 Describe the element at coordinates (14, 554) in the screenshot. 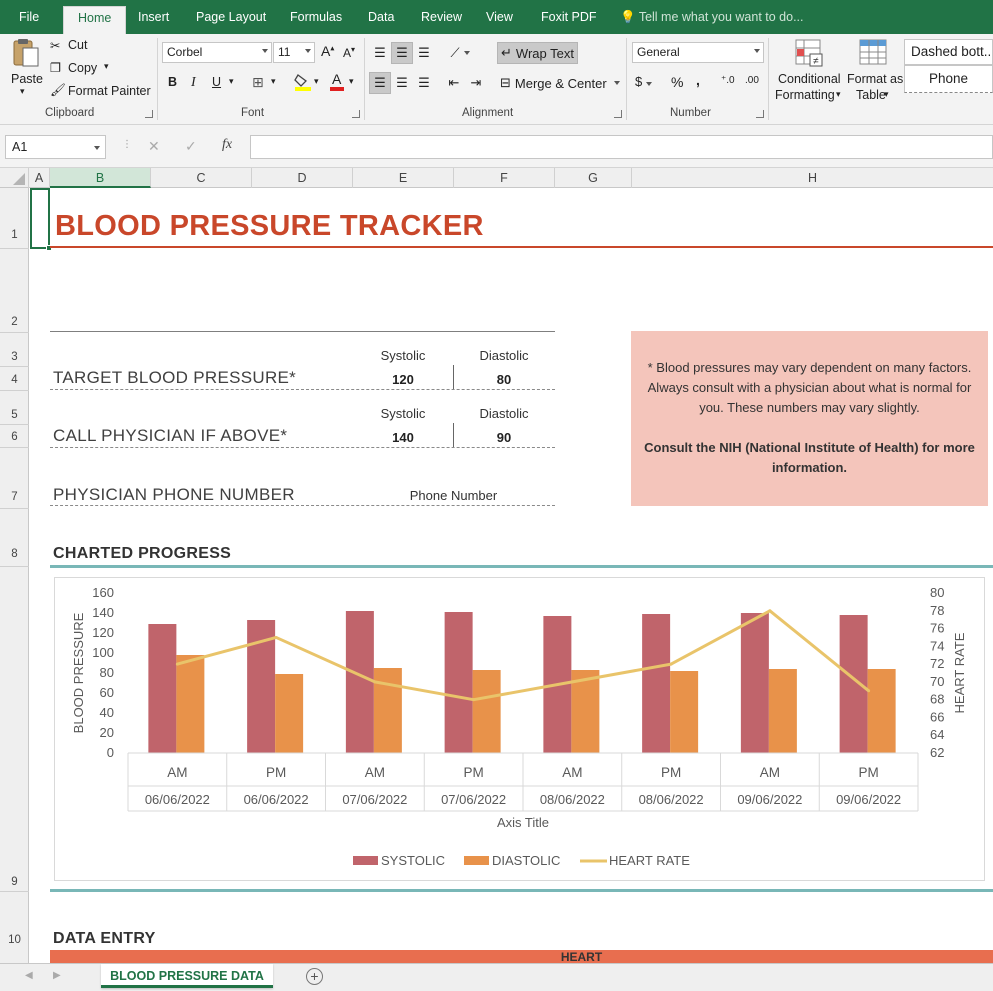

I see `row-header-8: 8` at that location.